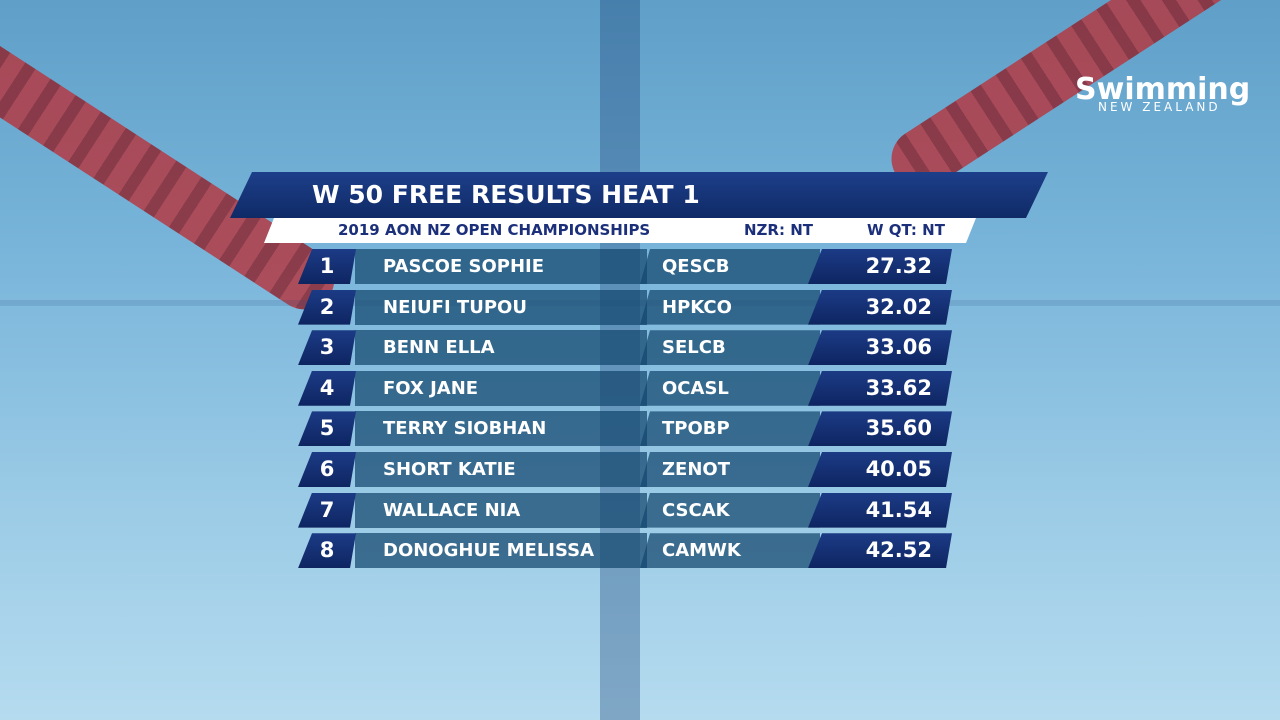 This screenshot has width=1280, height=720. Describe the element at coordinates (730, 510) in the screenshot. I see `club: CSCAK` at that location.